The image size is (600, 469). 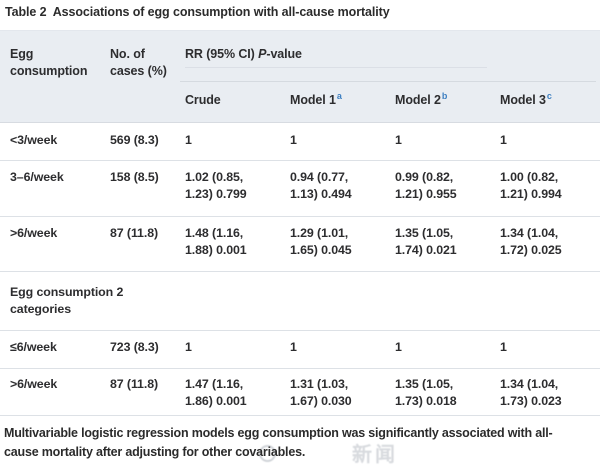 I want to click on cell-model3: 1.34 (1.04, 1.72) 0.025, so click(x=531, y=241).